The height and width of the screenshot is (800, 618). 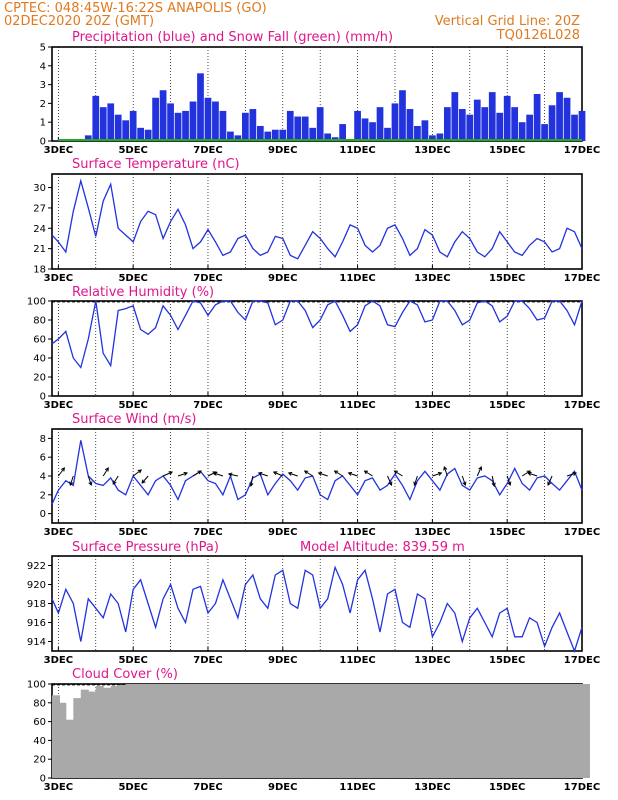 What do you see at coordinates (39, 321) in the screenshot?
I see `humidity-y-tick-label: 80` at bounding box center [39, 321].